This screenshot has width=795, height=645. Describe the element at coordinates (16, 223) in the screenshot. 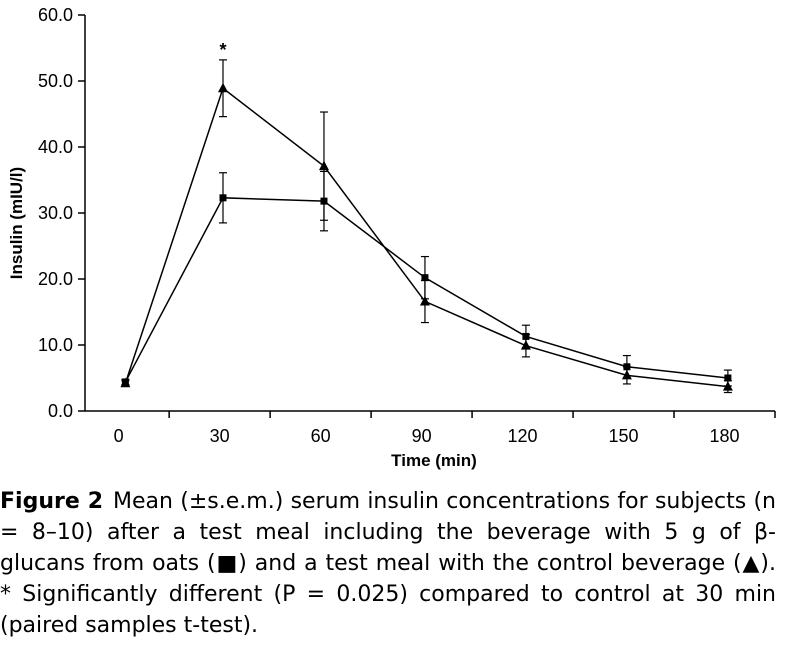

I see `y-axis-title: Insulin (mIU/l)` at that location.